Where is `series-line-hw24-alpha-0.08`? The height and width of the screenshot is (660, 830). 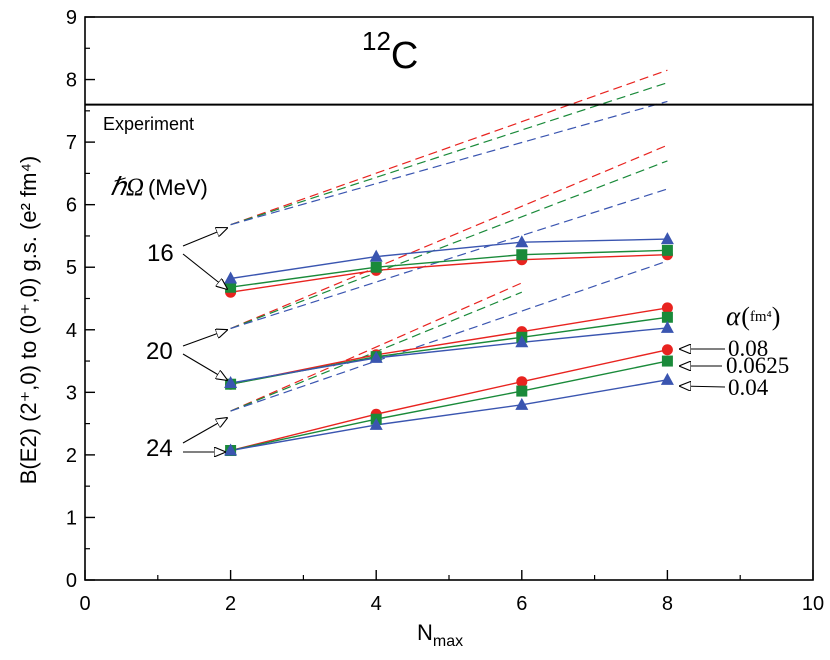
series-line-hw24-alpha-0.08 is located at coordinates (449, 400).